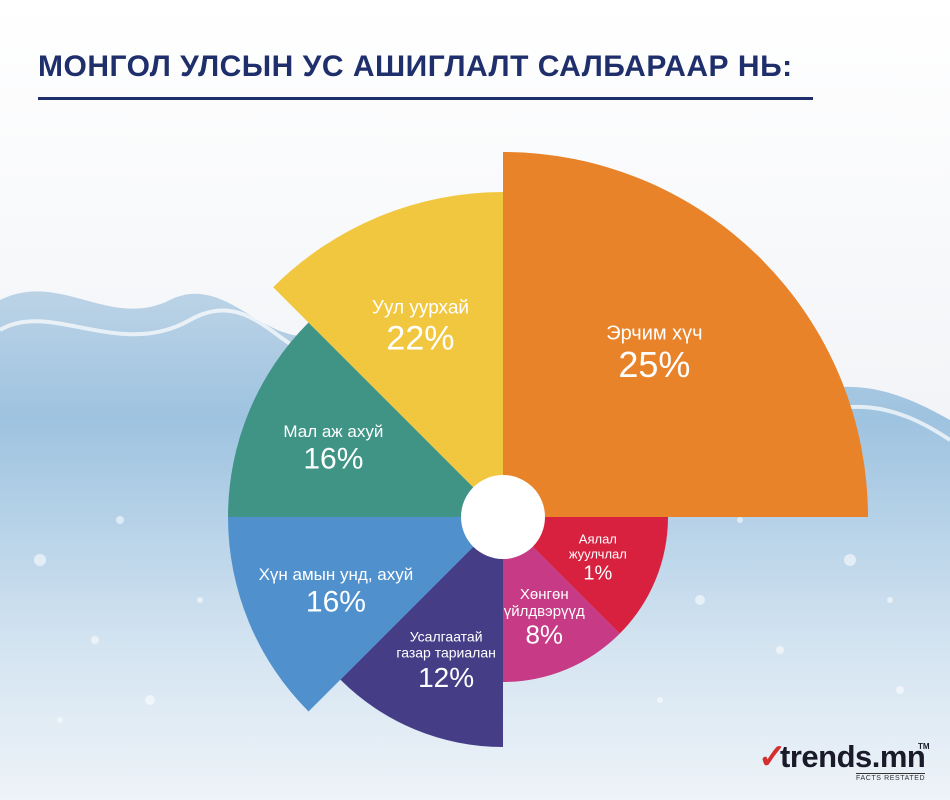 Image resolution: width=950 pixels, height=800 pixels. I want to click on checkmark-icon: ✓, so click(772, 757).